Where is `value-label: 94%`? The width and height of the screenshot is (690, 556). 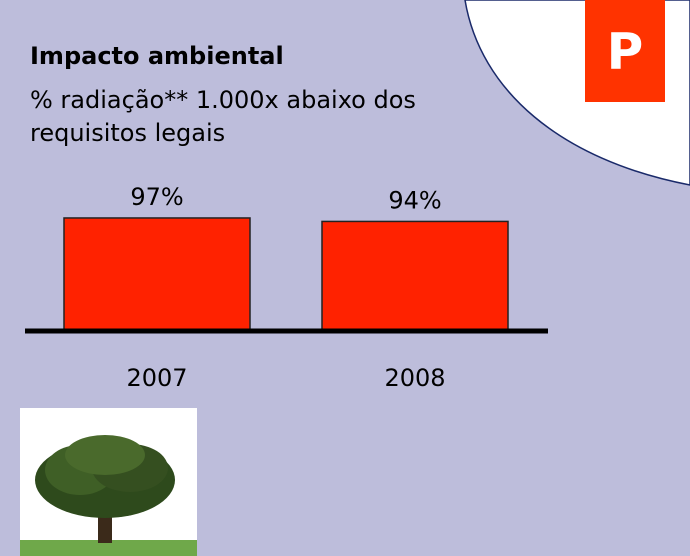
value-label: 94% is located at coordinates (414, 200).